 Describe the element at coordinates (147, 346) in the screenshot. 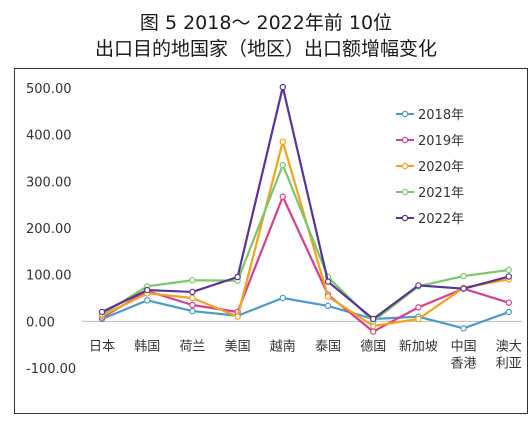

I see `x-tick-label: 韩国` at that location.